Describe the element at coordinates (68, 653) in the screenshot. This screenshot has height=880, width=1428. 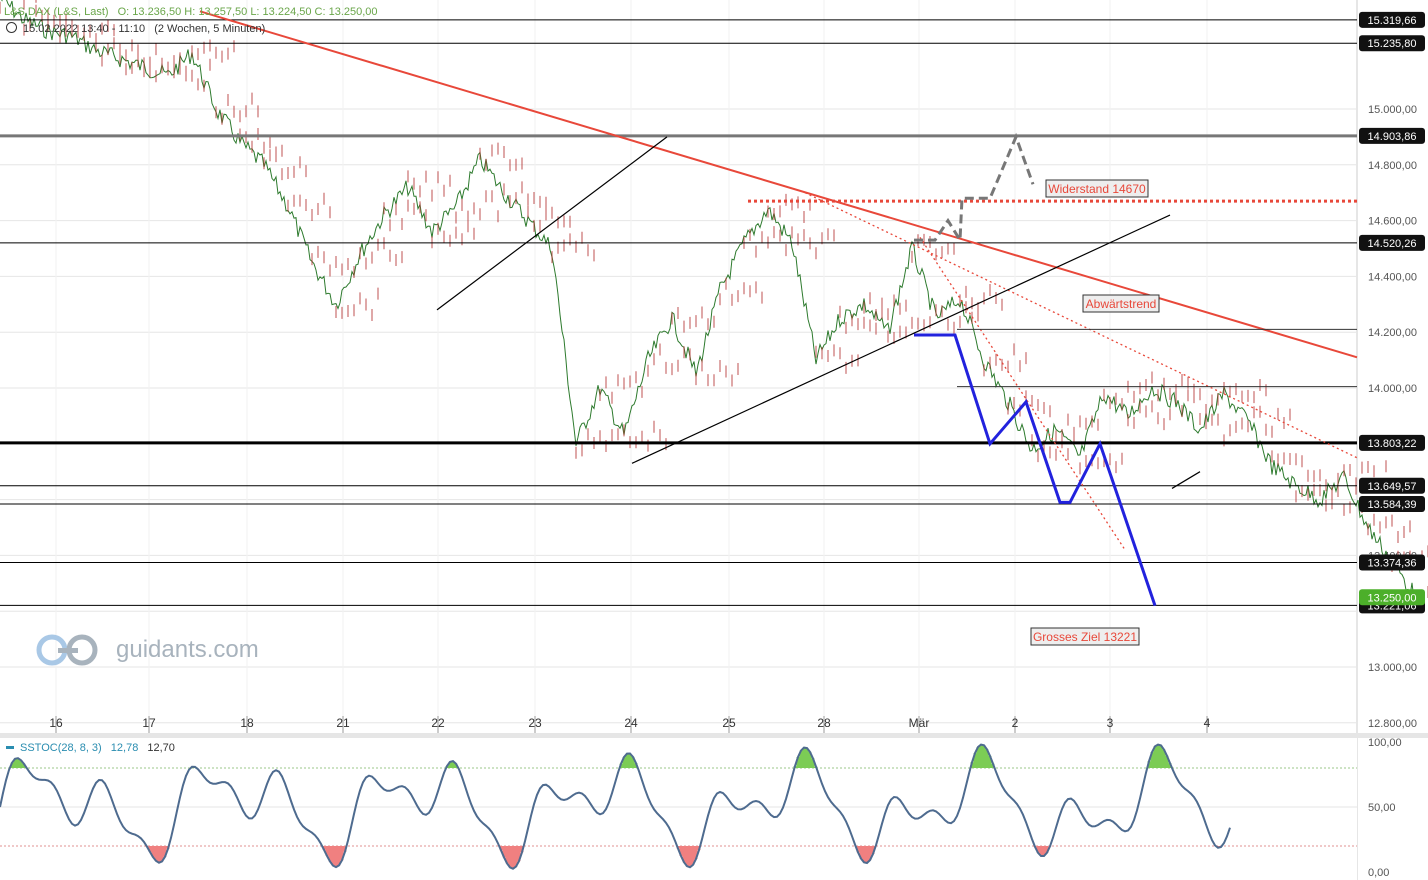
I see `guidants-logo-icon` at that location.